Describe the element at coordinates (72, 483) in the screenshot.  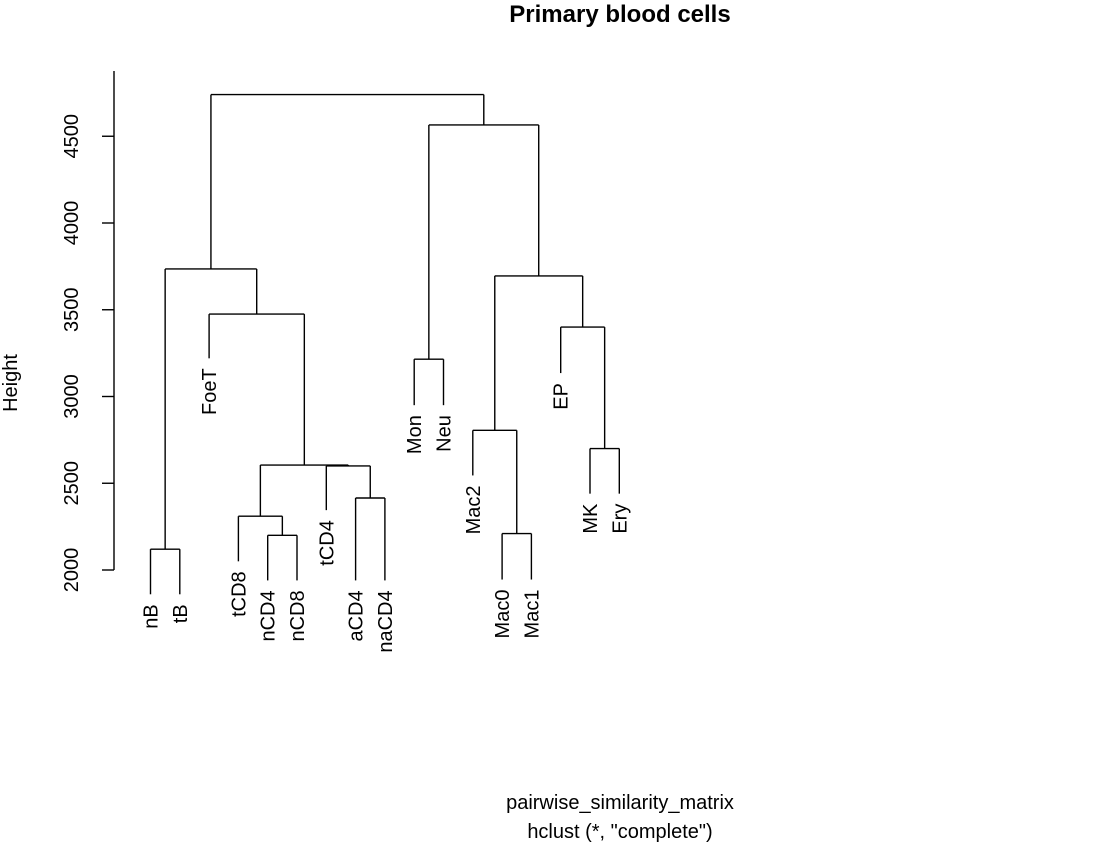
I see `y-tick-label-2500: 2500` at that location.